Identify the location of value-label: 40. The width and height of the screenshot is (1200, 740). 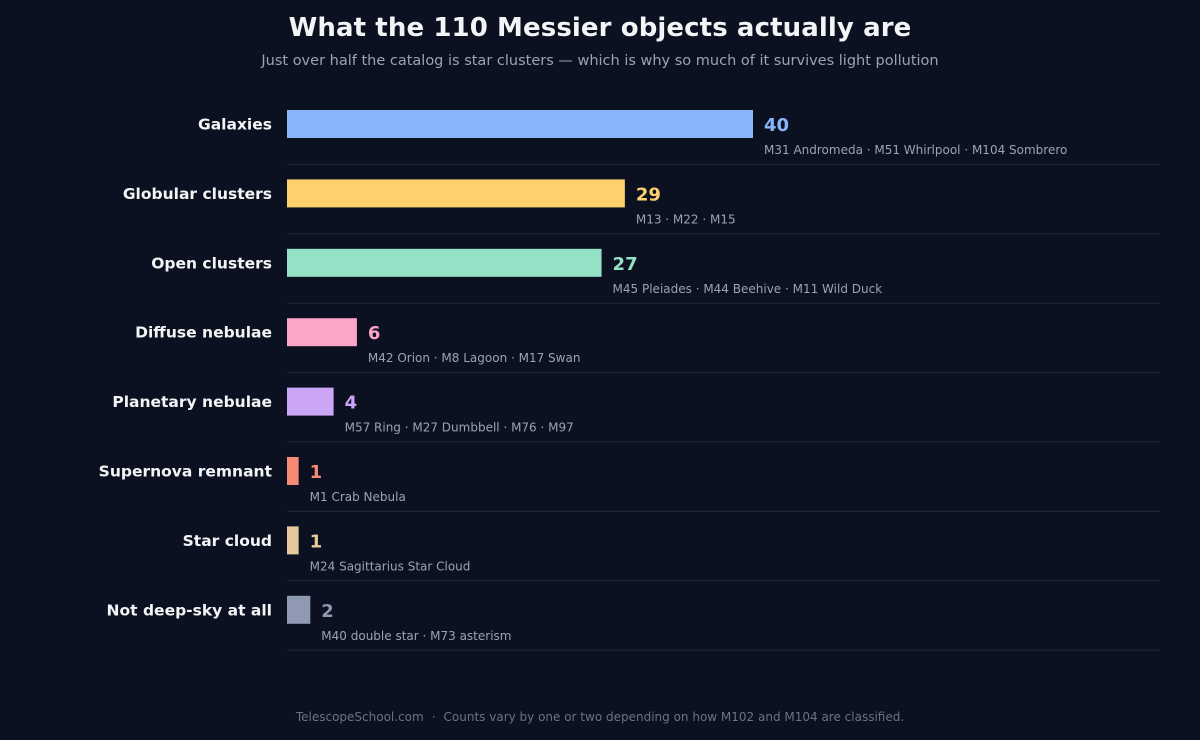
(776, 125).